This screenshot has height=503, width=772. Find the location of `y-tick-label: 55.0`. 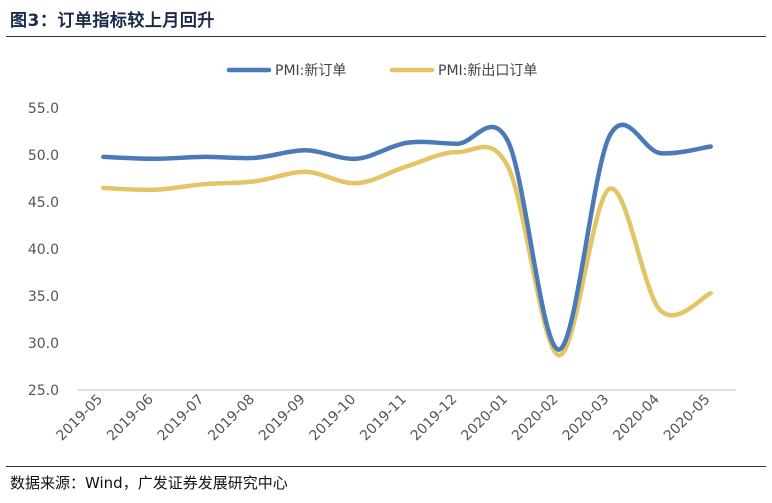

y-tick-label: 55.0 is located at coordinates (43, 109).